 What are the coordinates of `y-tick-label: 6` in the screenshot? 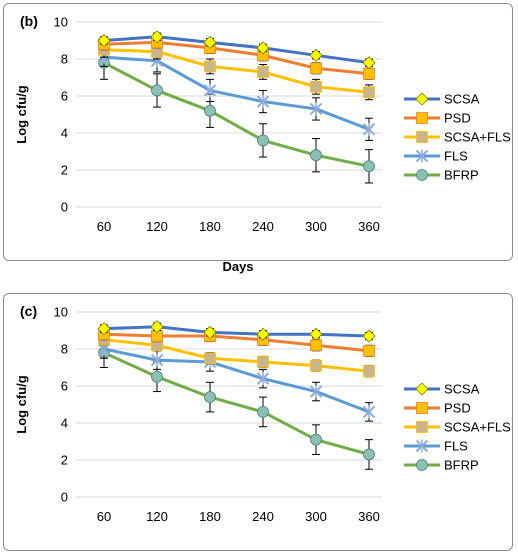 It's located at (64, 386).